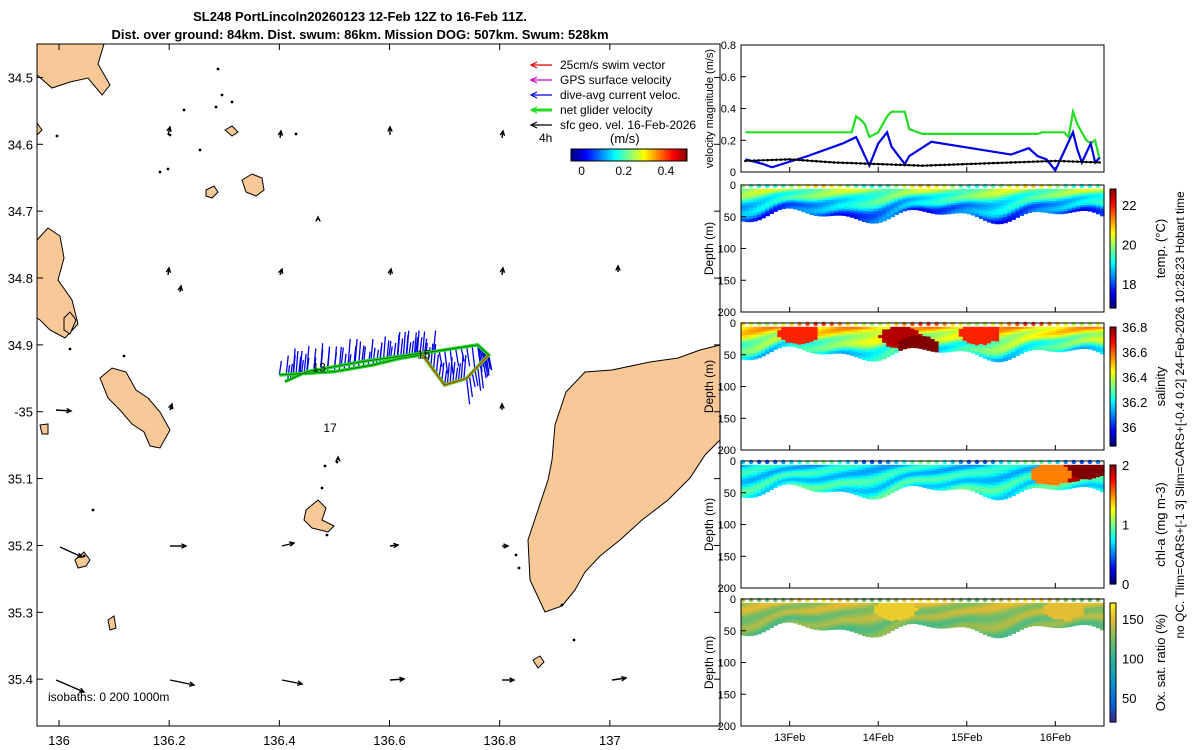 This screenshot has width=1200, height=750. I want to click on section-colorbar-tick-label: 2, so click(1125, 465).